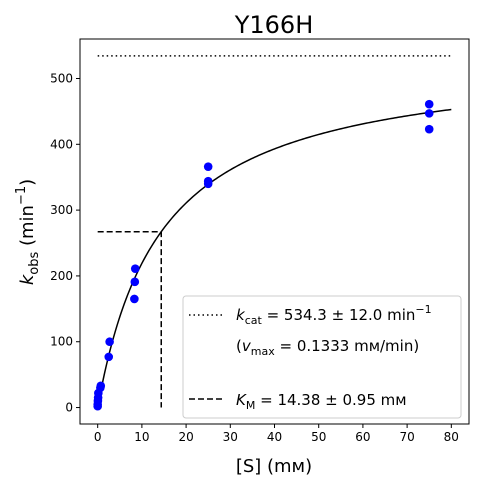  What do you see at coordinates (129, 319) in the screenshot?
I see `km-line` at bounding box center [129, 319].